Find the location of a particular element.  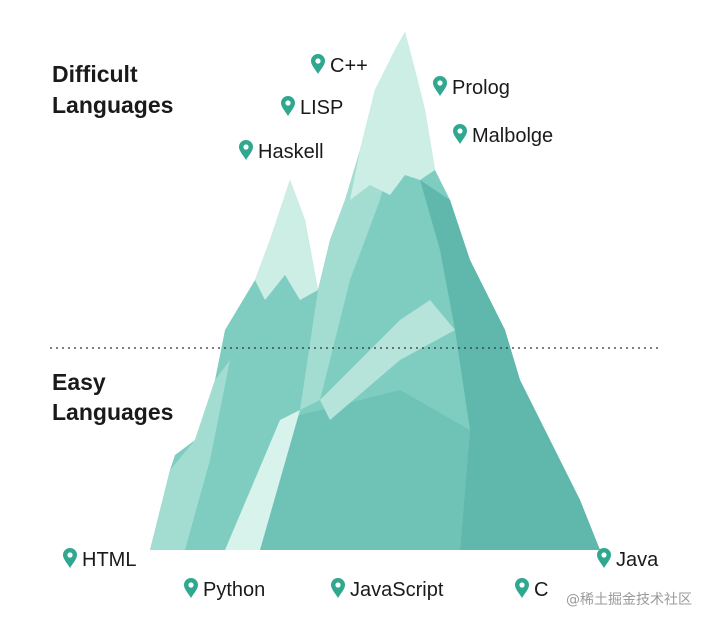

watermark: @稀土掘金技术社区 is located at coordinates (629, 600).